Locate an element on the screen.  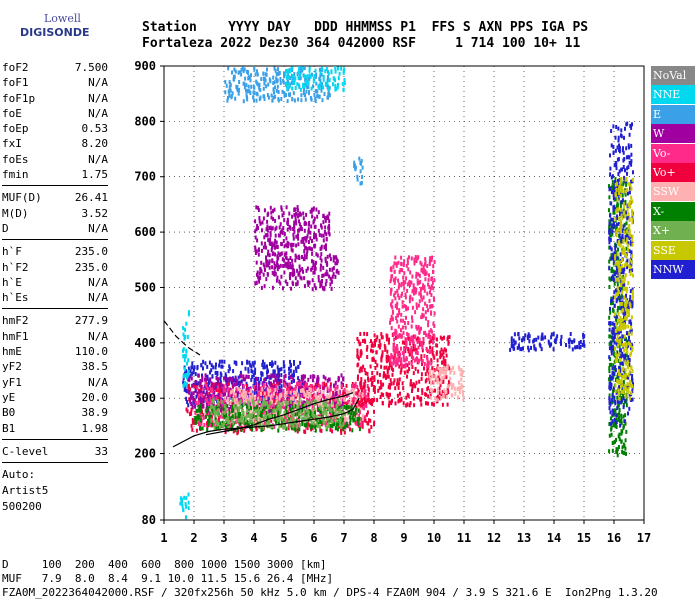
param-row: yF1 N/A is located at coordinates (55, 382).